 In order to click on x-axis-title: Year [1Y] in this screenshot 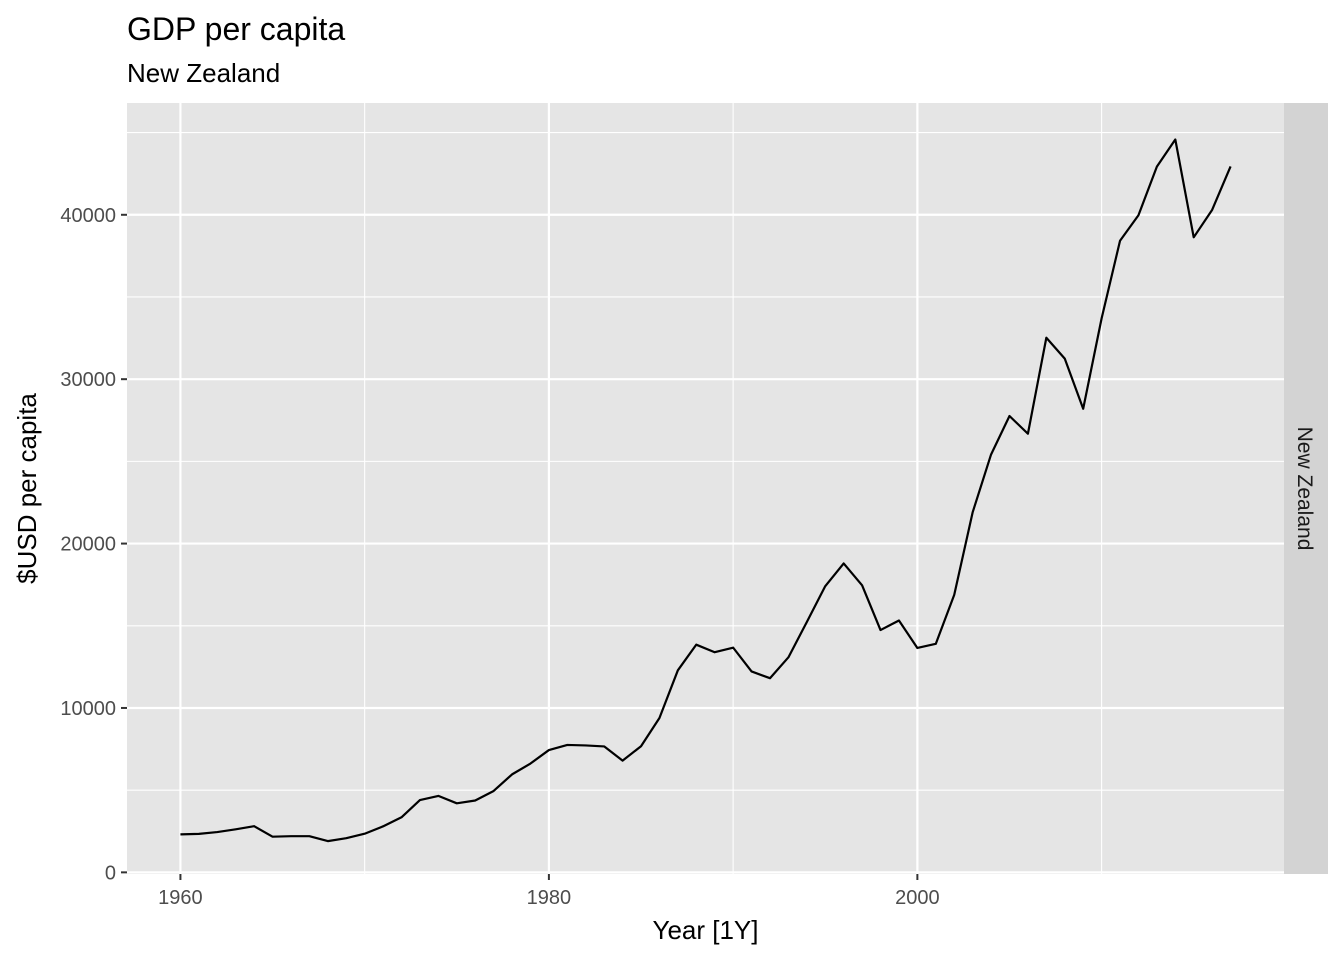, I will do `click(705, 930)`.